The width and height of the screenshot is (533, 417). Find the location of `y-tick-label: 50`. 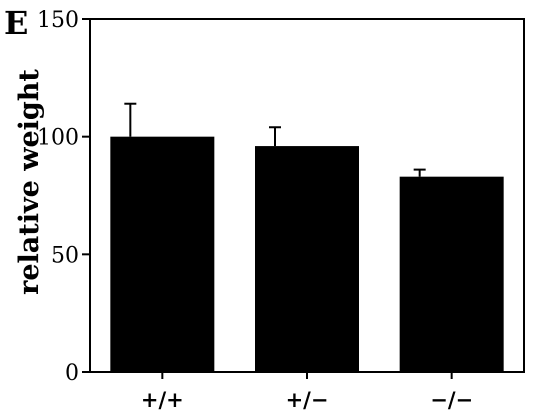

y-tick-label: 50 is located at coordinates (65, 255).